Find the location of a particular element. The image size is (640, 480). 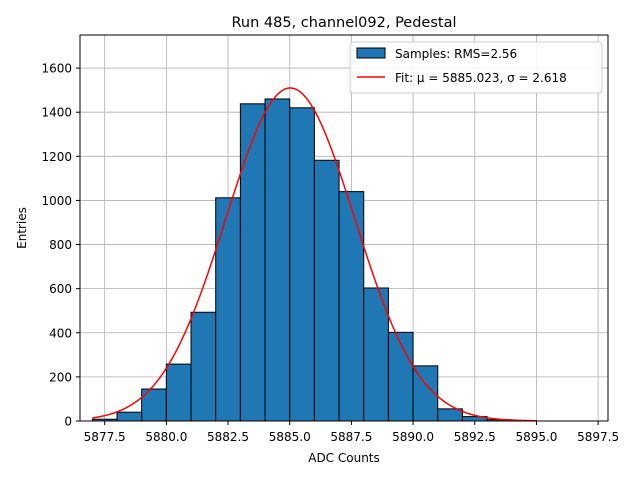

legend-label-fit: Fit: μ = 5885.023, σ = 2.618 is located at coordinates (481, 78).